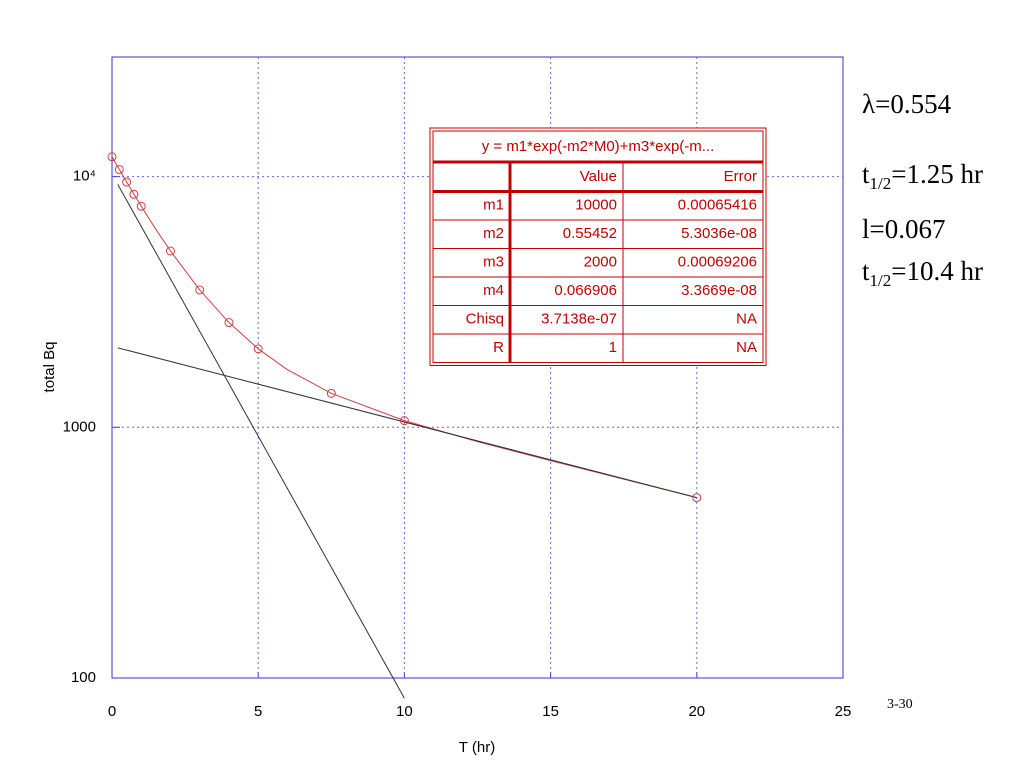 This screenshot has width=1024, height=768. Describe the element at coordinates (258, 711) in the screenshot. I see `x-tick-label: 5` at that location.